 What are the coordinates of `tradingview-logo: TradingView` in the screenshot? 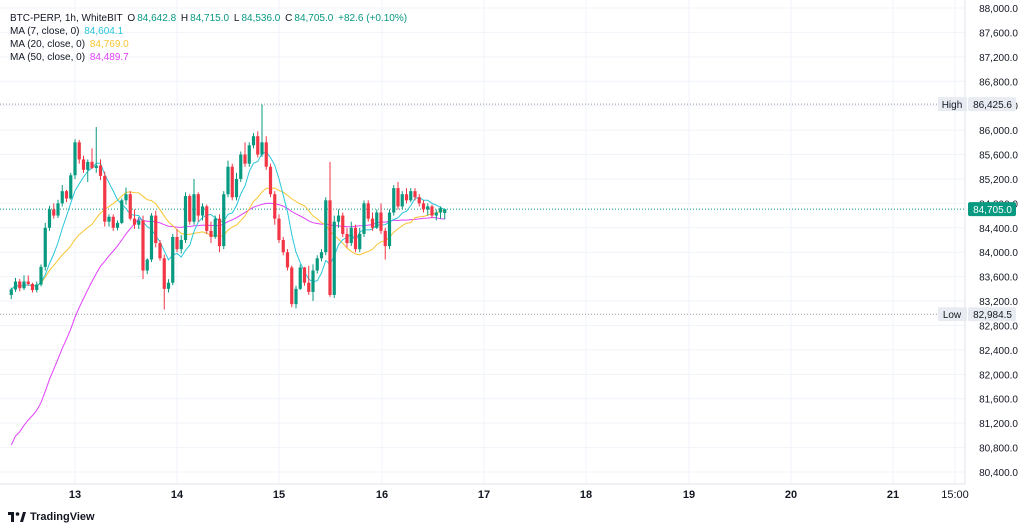 It's located at (51, 517).